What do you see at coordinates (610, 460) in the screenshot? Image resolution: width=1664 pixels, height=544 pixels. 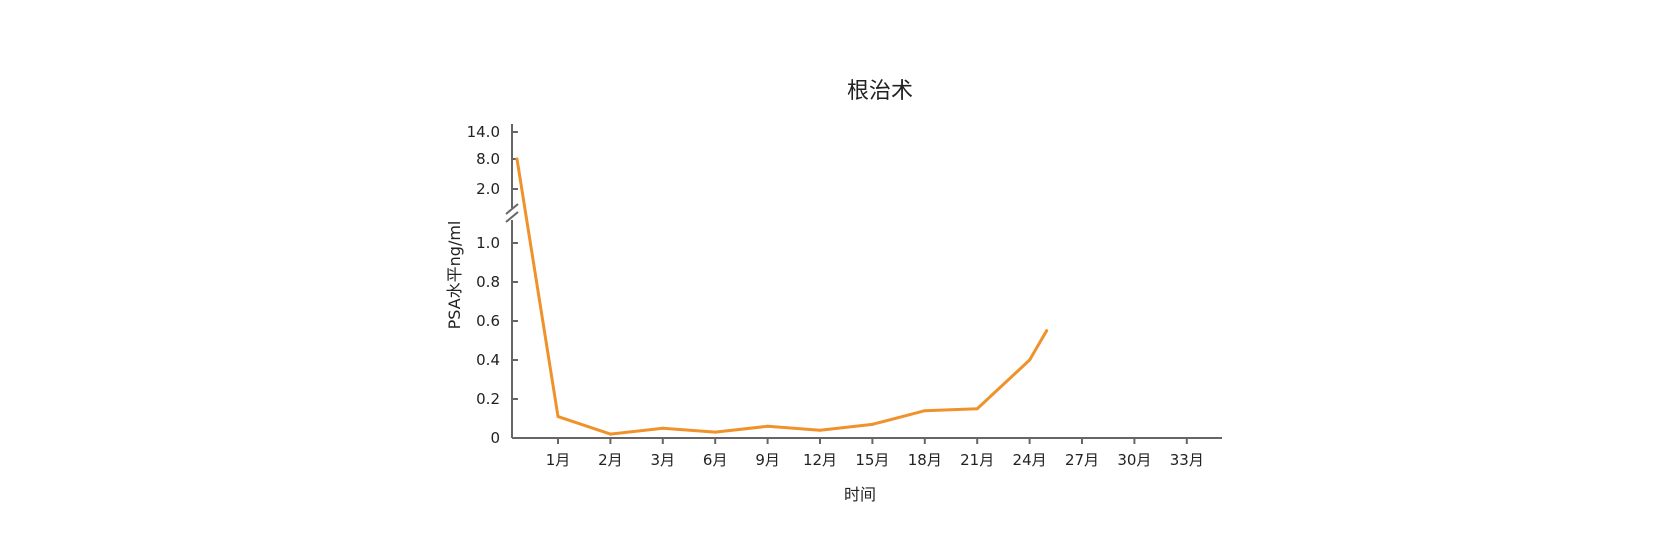 I see `x-tick-label: 2月` at bounding box center [610, 460].